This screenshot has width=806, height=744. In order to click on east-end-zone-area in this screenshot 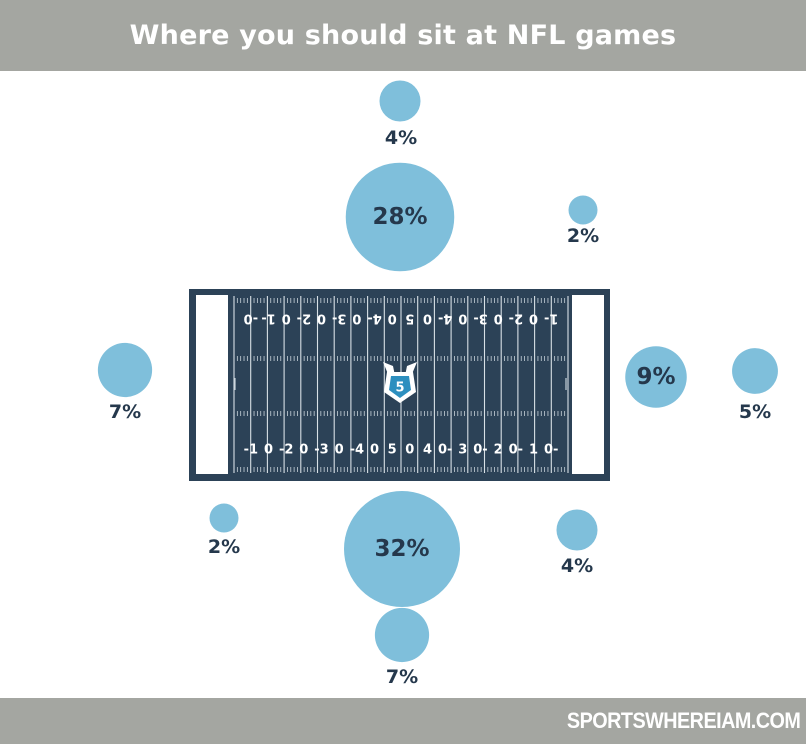, I will do `click(588, 384)`.